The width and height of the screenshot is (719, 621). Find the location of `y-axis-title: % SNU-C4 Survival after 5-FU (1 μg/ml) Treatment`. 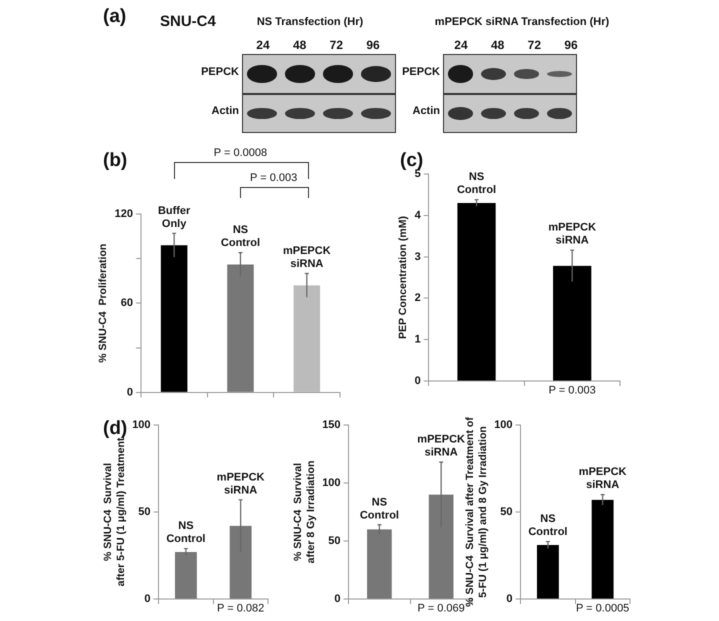

y-axis-title: % SNU-C4 Survival after 5-FU (1 μg/ml) Treatment is located at coordinates (114, 511).